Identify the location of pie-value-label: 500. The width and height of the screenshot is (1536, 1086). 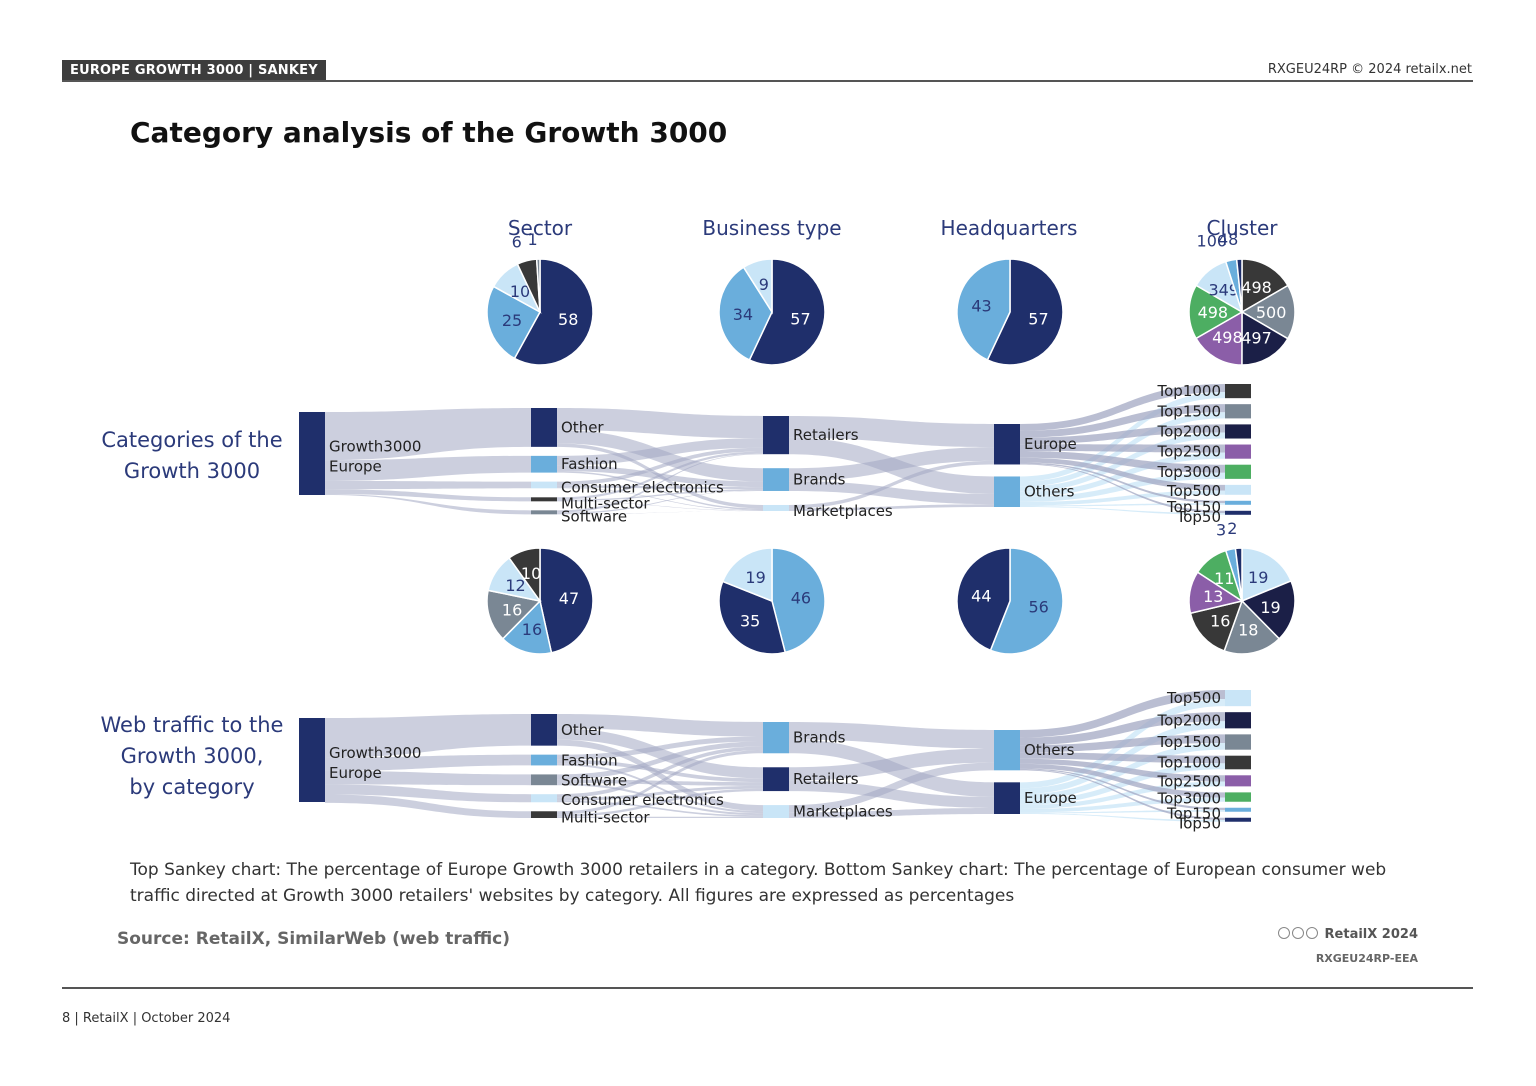
(1271, 312).